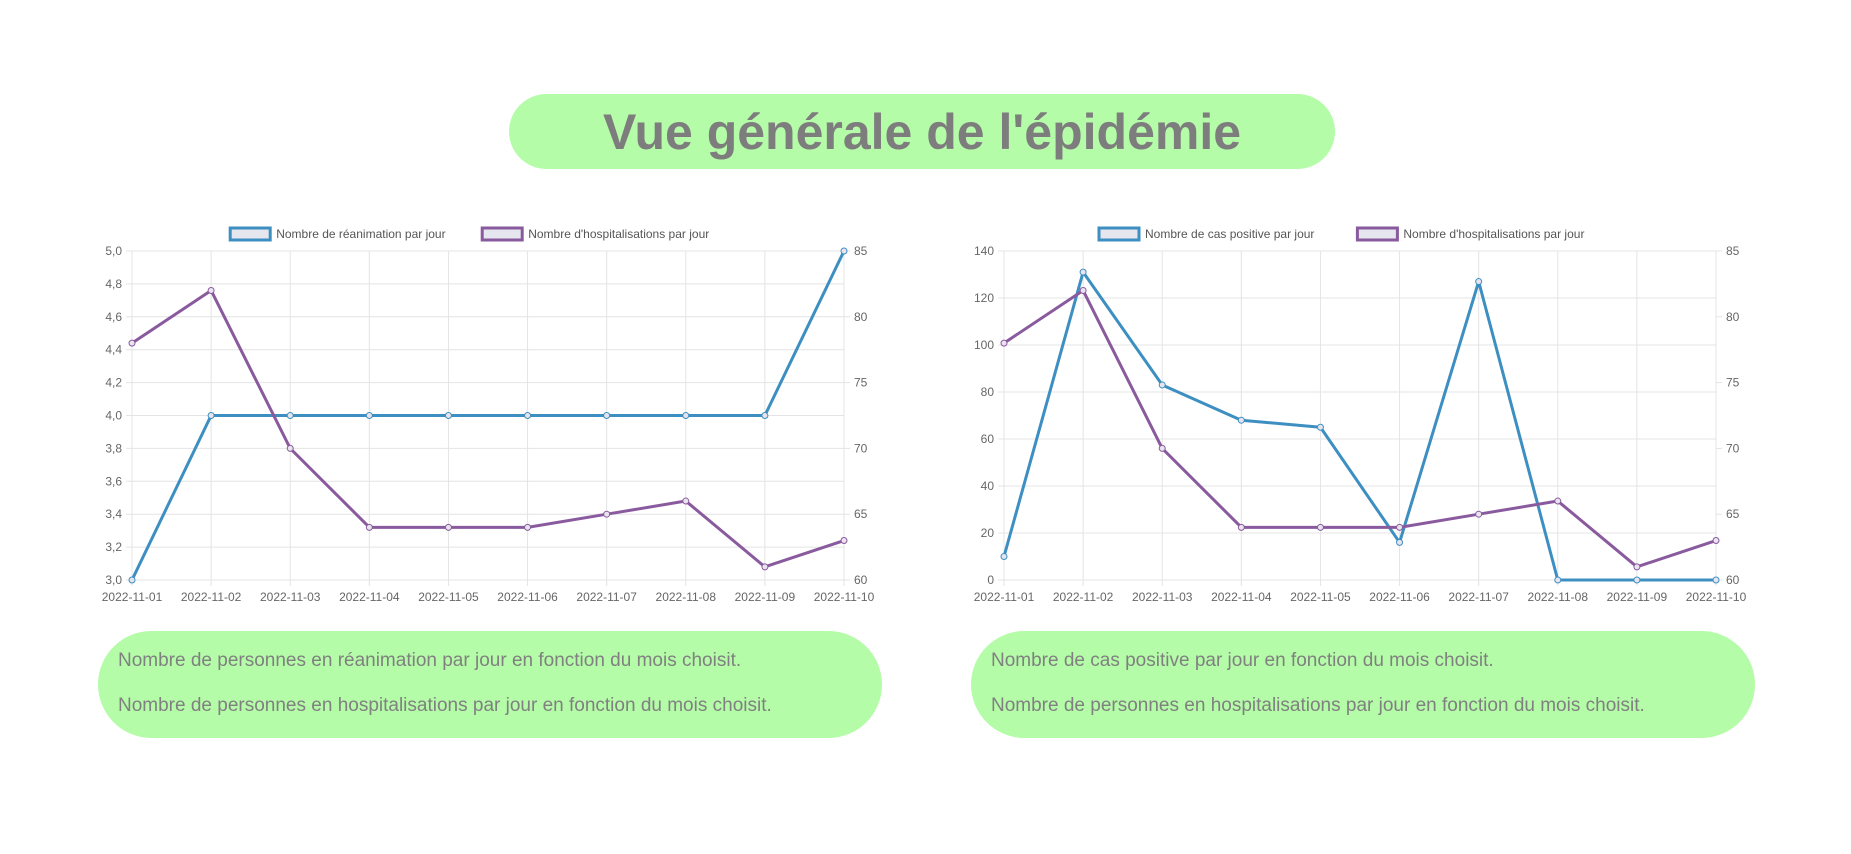  I want to click on y-right-tick-label: 85, so click(861, 251).